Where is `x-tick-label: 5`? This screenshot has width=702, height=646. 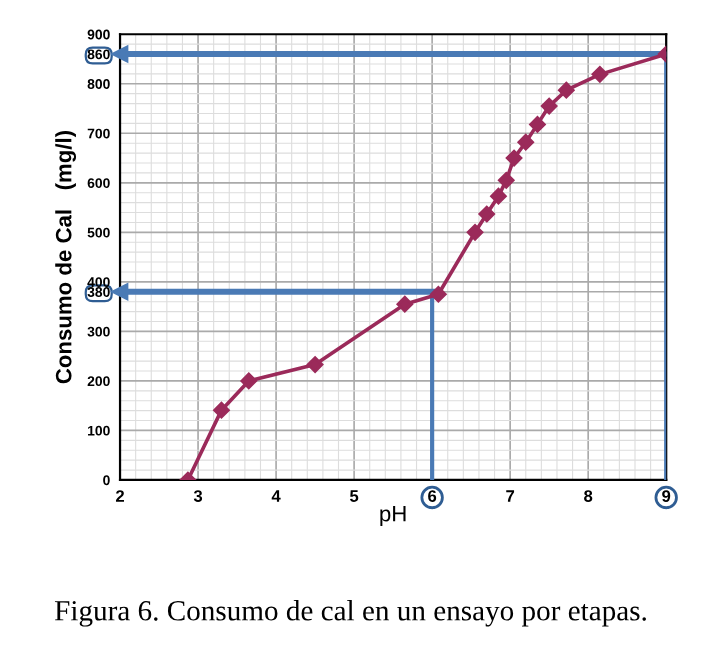
x-tick-label: 5 is located at coordinates (354, 496).